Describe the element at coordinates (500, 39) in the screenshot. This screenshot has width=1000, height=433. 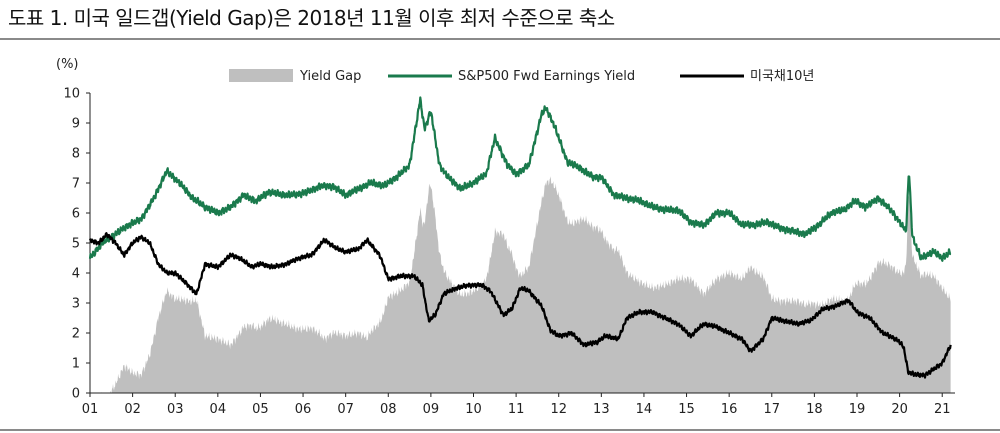
I see `top-rule` at that location.